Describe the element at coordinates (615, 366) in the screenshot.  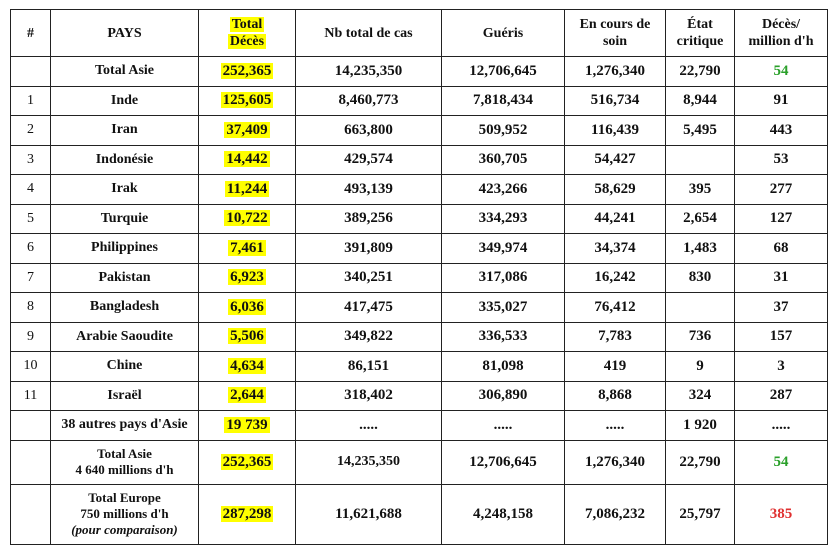
I see `cell-active: 419` at that location.